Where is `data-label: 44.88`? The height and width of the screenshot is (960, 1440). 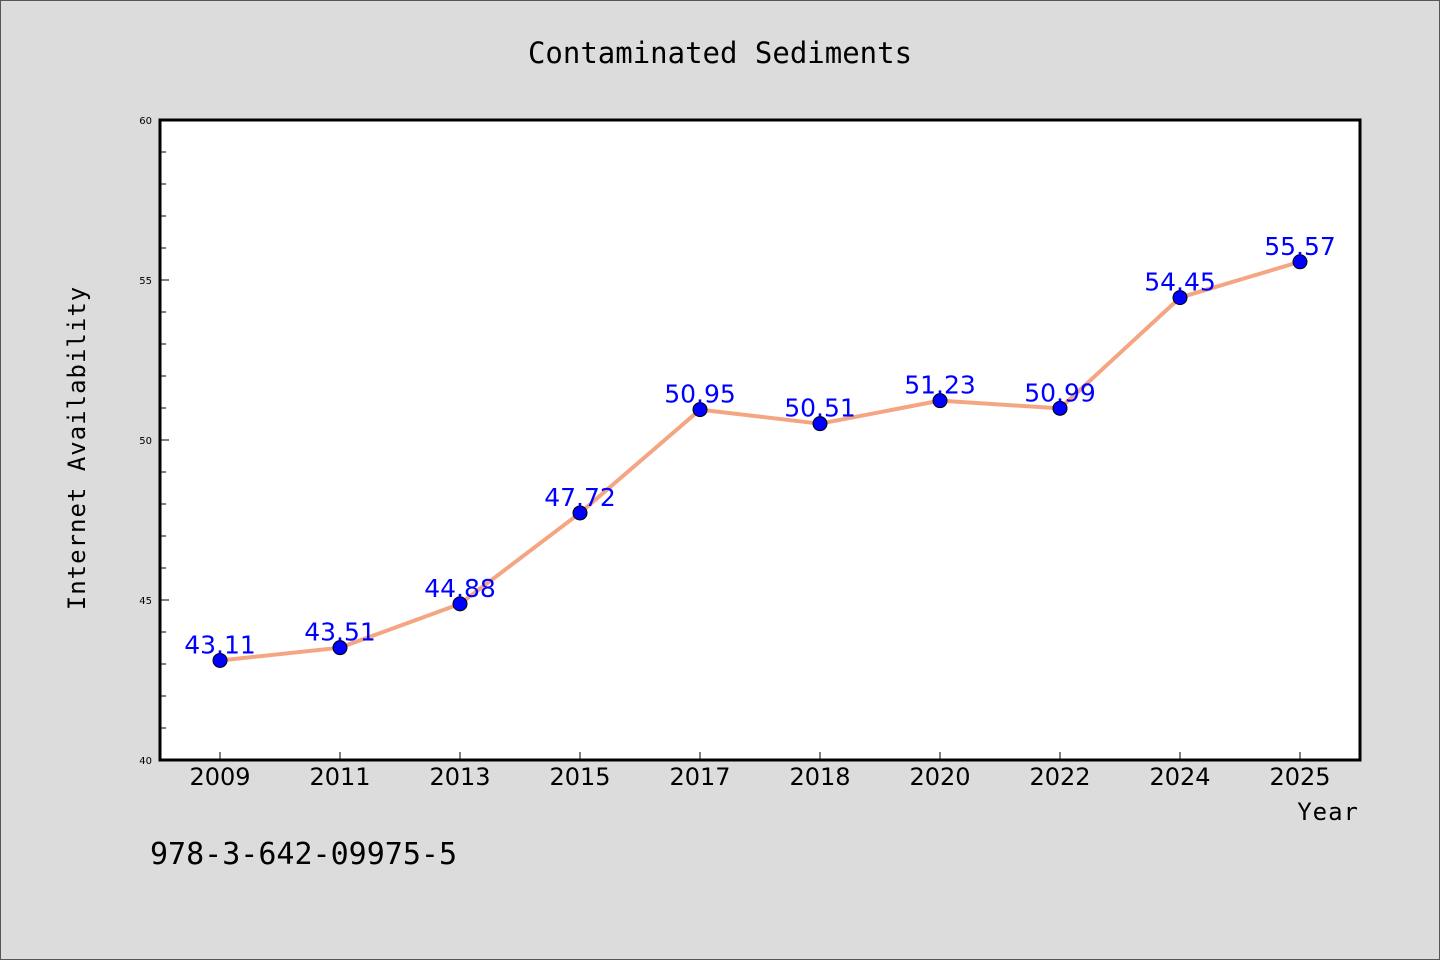
data-label: 44.88 is located at coordinates (460, 588).